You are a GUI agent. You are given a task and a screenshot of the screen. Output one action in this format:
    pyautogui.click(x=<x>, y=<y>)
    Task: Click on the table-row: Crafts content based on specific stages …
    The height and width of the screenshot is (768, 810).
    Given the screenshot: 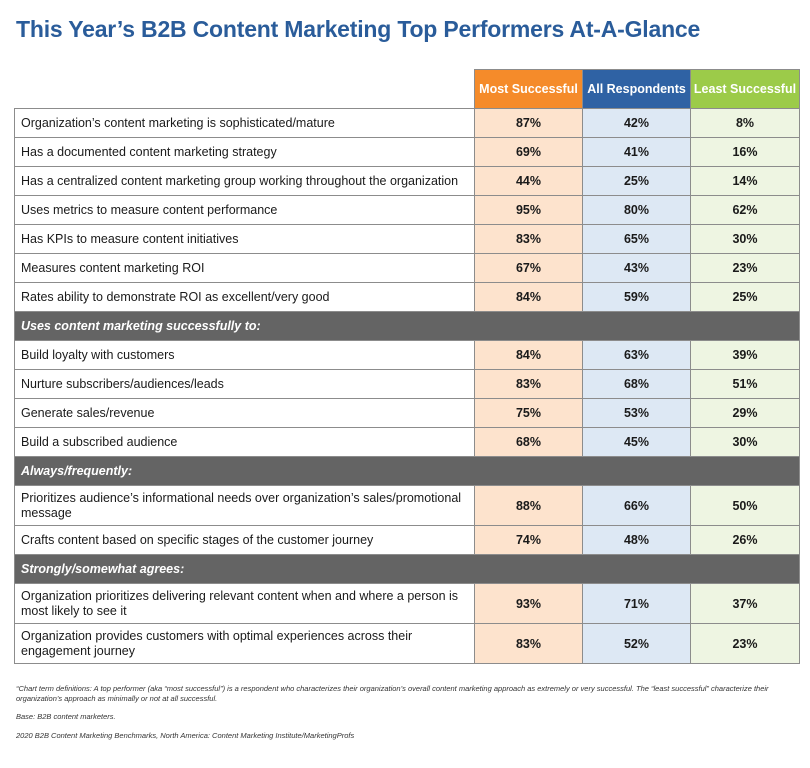 What is the action you would take?
    pyautogui.click(x=407, y=540)
    